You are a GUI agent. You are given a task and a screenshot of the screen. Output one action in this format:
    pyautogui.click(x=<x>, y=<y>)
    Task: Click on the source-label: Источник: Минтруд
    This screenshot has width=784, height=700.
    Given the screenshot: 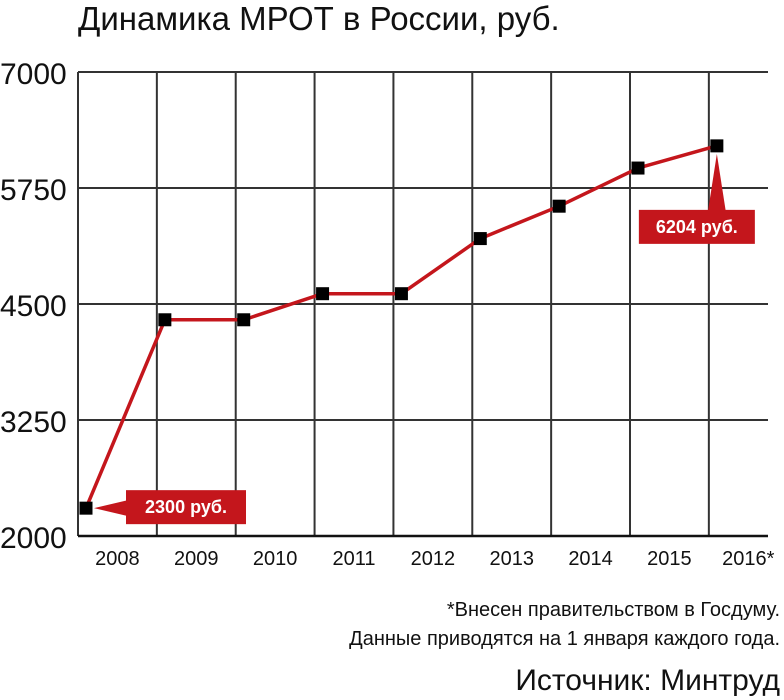 What is the action you would take?
    pyautogui.click(x=647, y=680)
    